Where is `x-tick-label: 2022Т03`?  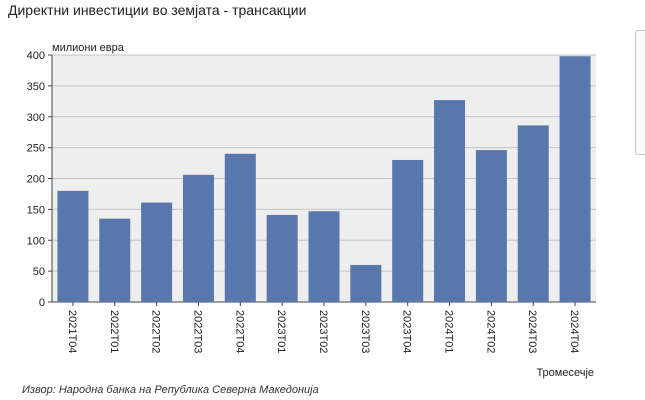 x-tick-label: 2022Т03 is located at coordinates (197, 331).